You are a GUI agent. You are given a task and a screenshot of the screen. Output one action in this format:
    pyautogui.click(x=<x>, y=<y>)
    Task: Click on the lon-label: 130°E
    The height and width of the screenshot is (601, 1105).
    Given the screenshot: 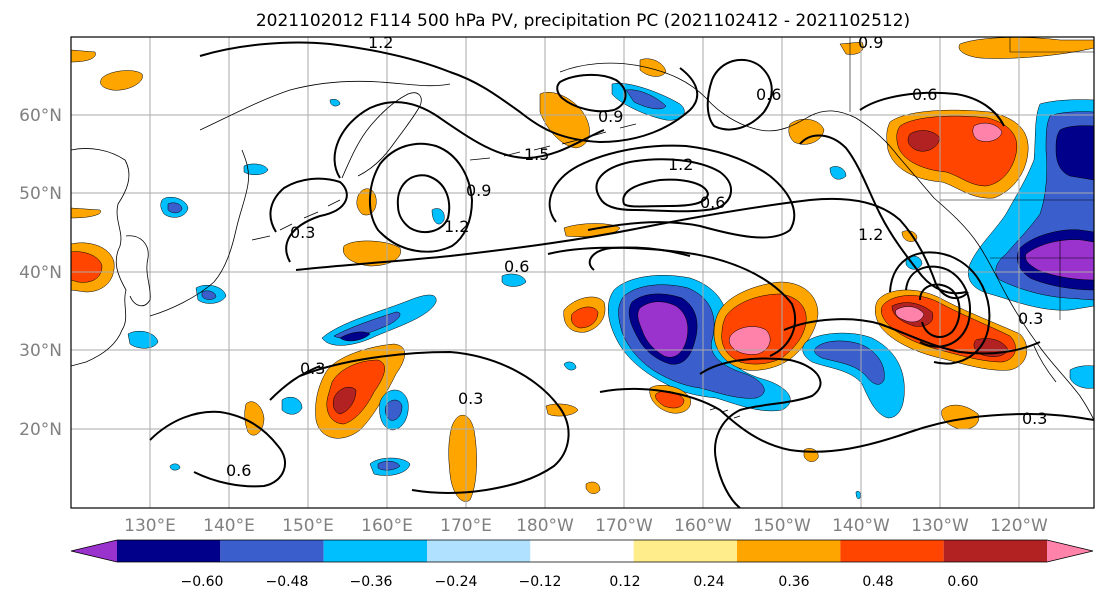 What is the action you would take?
    pyautogui.click(x=150, y=526)
    